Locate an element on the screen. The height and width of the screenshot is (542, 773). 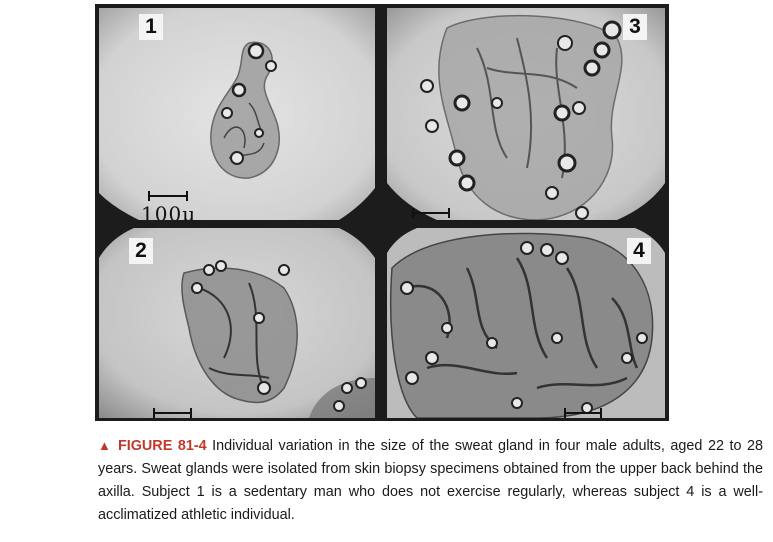
micrograph-panel-3: 3 is located at coordinates (526, 114).